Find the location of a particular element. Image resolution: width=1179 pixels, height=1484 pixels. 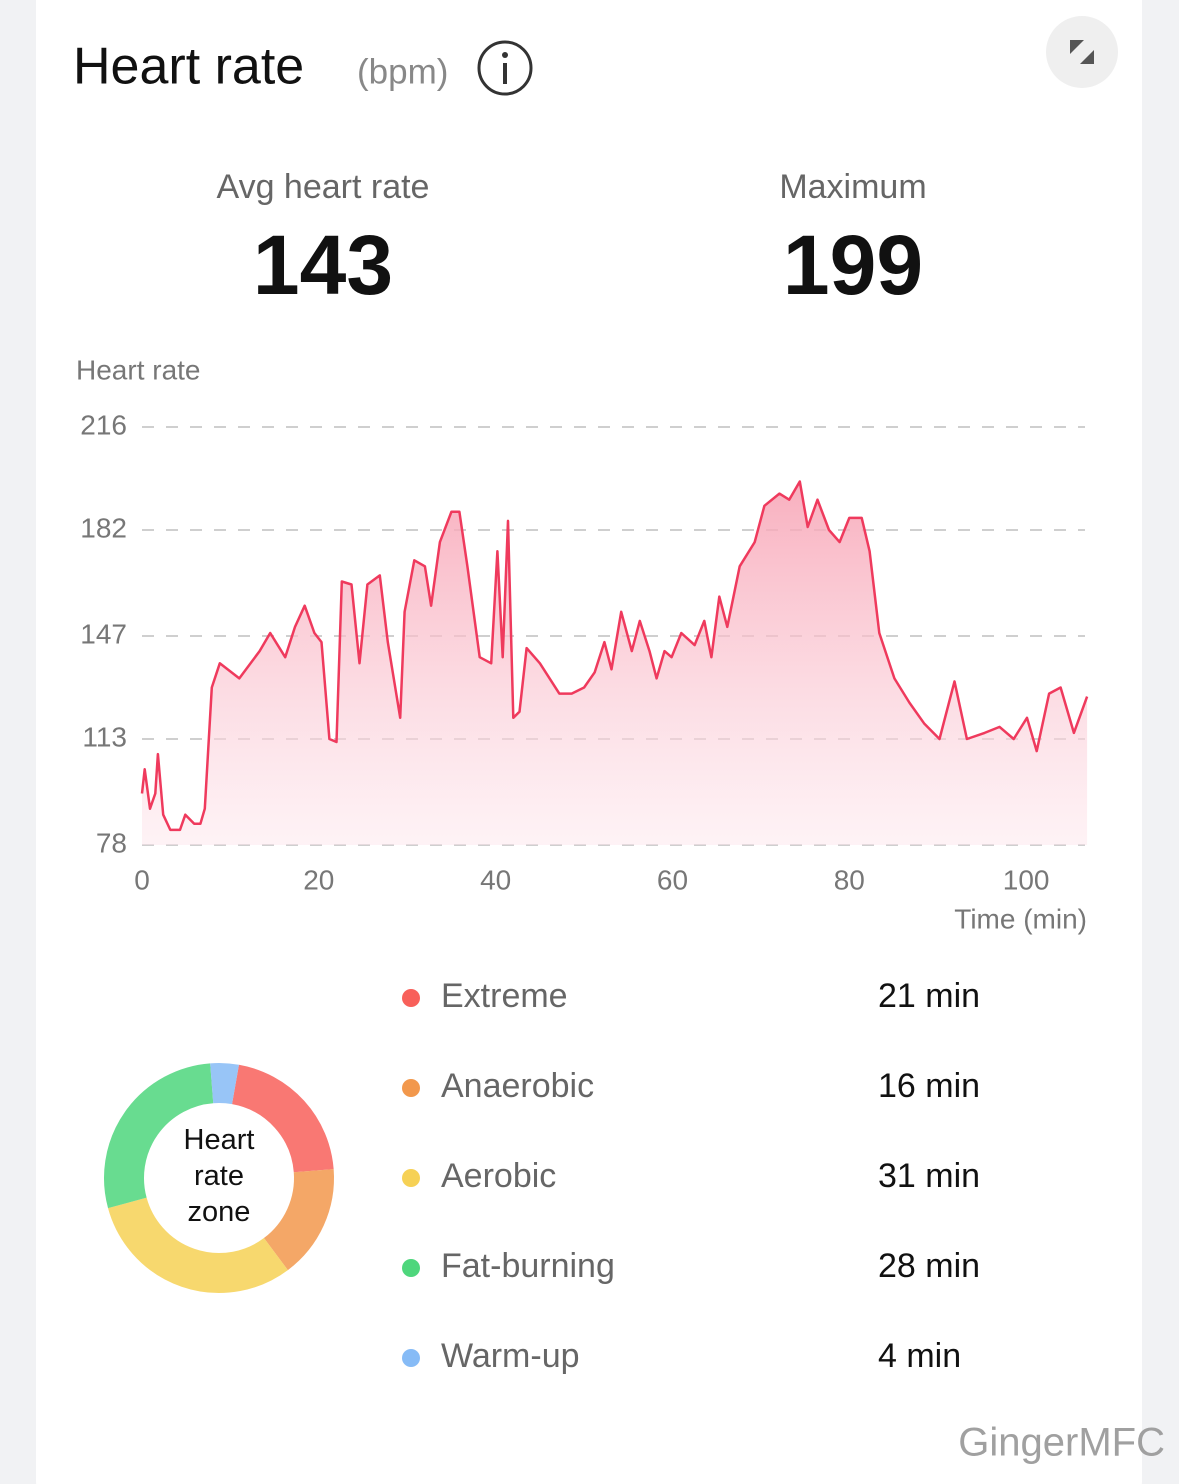

stat-label: Avg heart rate is located at coordinates (323, 187).